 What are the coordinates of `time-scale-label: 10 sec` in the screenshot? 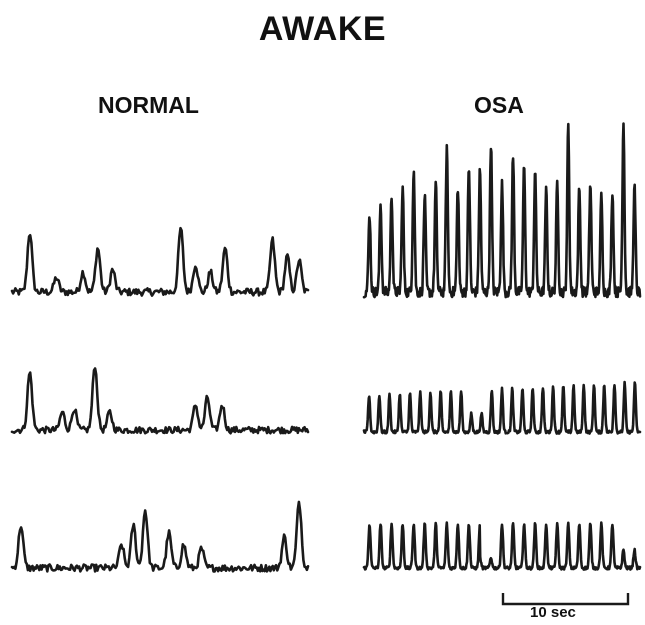 It's located at (553, 612).